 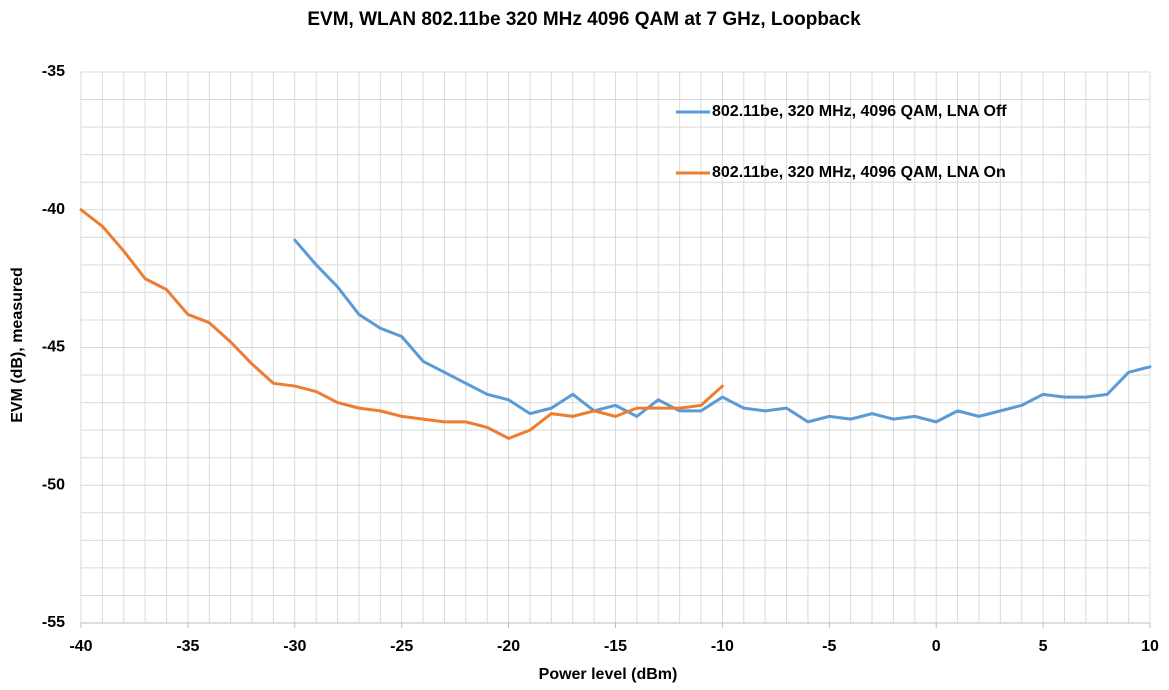 I want to click on y-tick-label: -35, so click(x=53, y=71).